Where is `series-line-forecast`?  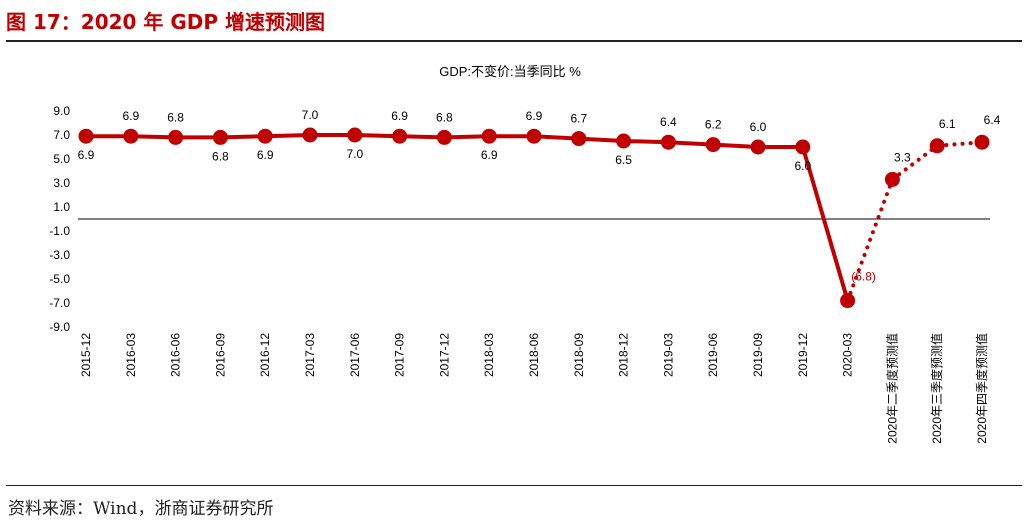
series-line-forecast is located at coordinates (914, 221).